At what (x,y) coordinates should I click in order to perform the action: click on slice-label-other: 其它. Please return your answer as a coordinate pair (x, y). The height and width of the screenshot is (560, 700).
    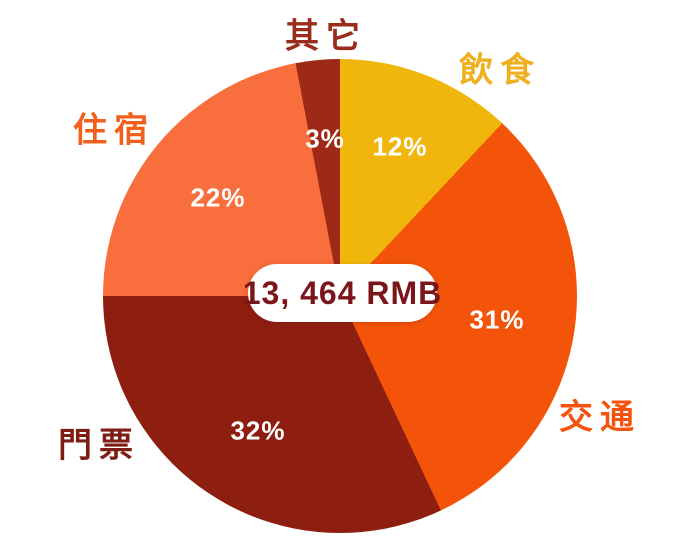
    Looking at the image, I should click on (326, 36).